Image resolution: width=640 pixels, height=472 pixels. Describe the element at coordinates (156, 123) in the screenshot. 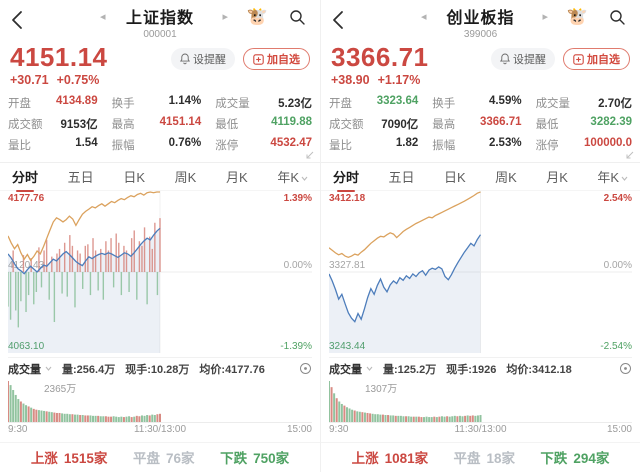

I see `stat-high: 最高 4151.14` at that location.